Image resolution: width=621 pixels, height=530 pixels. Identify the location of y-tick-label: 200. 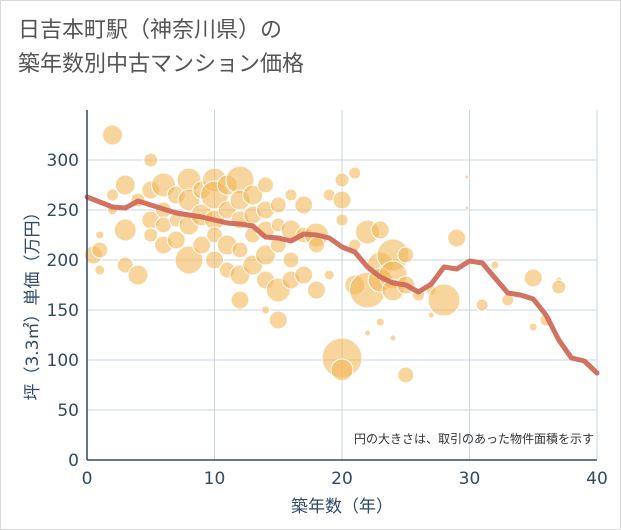
(63, 261).